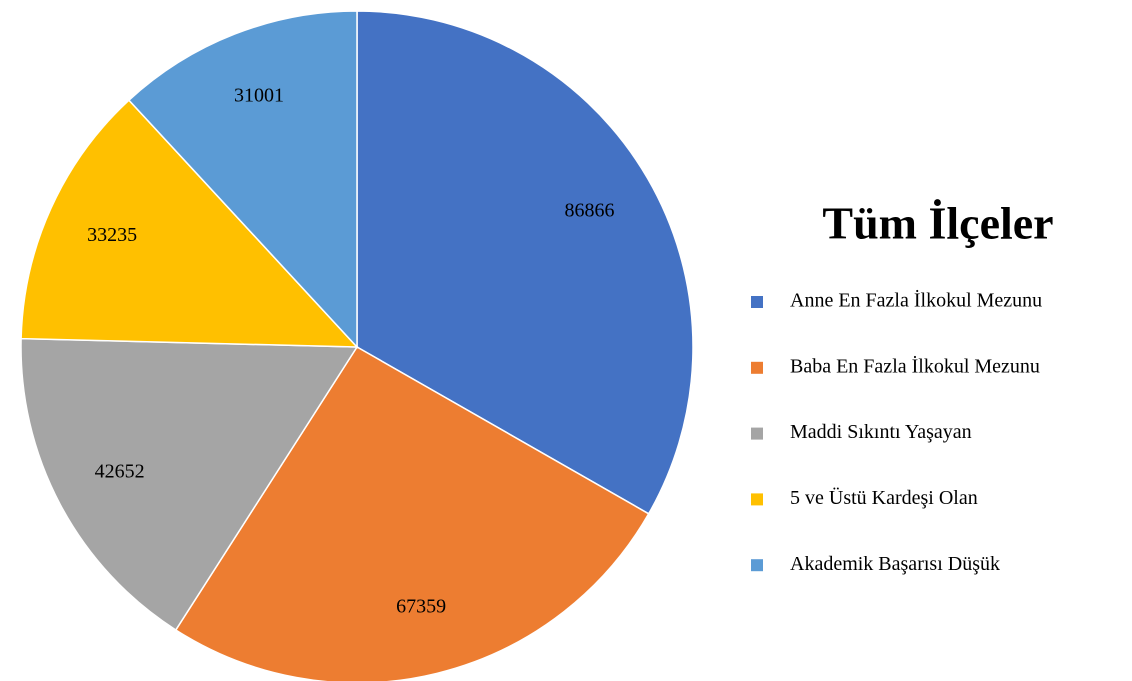 This screenshot has height=681, width=1132. I want to click on data-label: 42652, so click(120, 472).